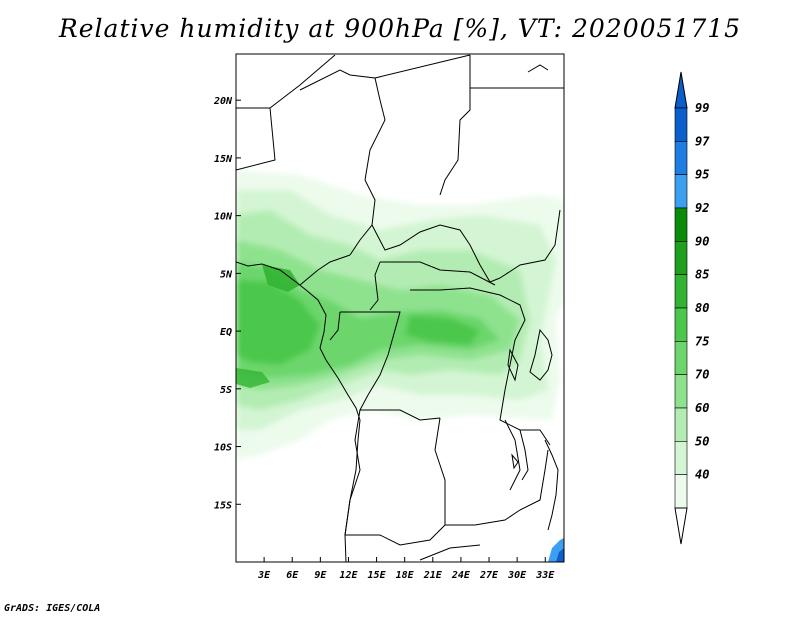 The width and height of the screenshot is (800, 618). What do you see at coordinates (560, 555) in the screenshot?
I see `rh-99-patch` at bounding box center [560, 555].